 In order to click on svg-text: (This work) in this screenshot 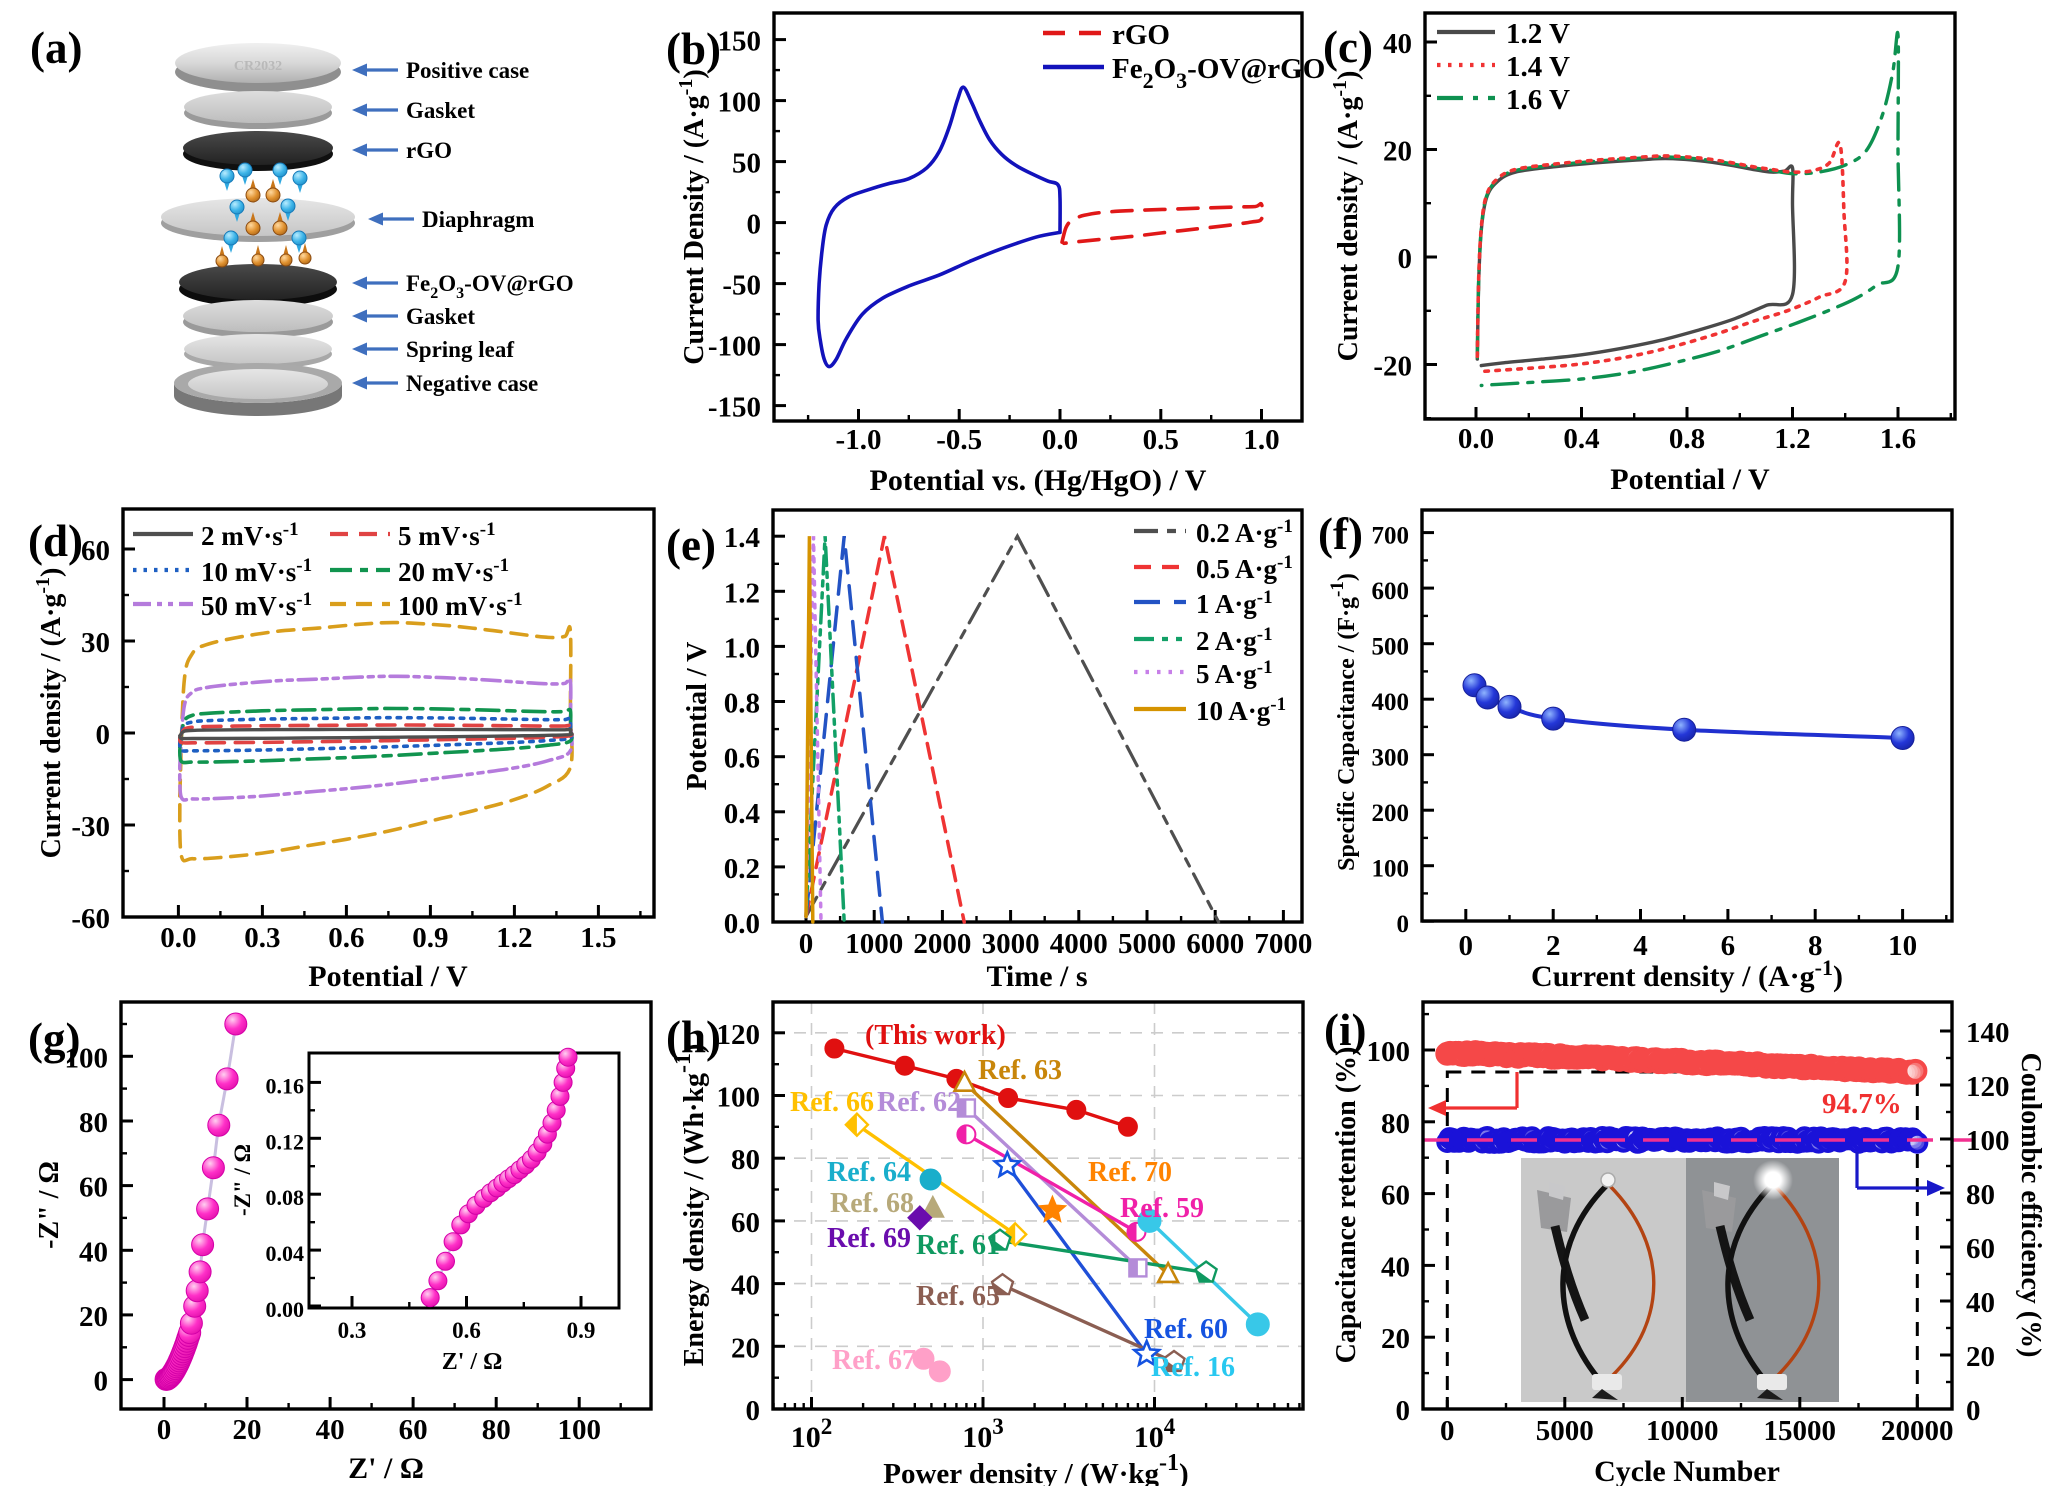, I will do `click(935, 1035)`.